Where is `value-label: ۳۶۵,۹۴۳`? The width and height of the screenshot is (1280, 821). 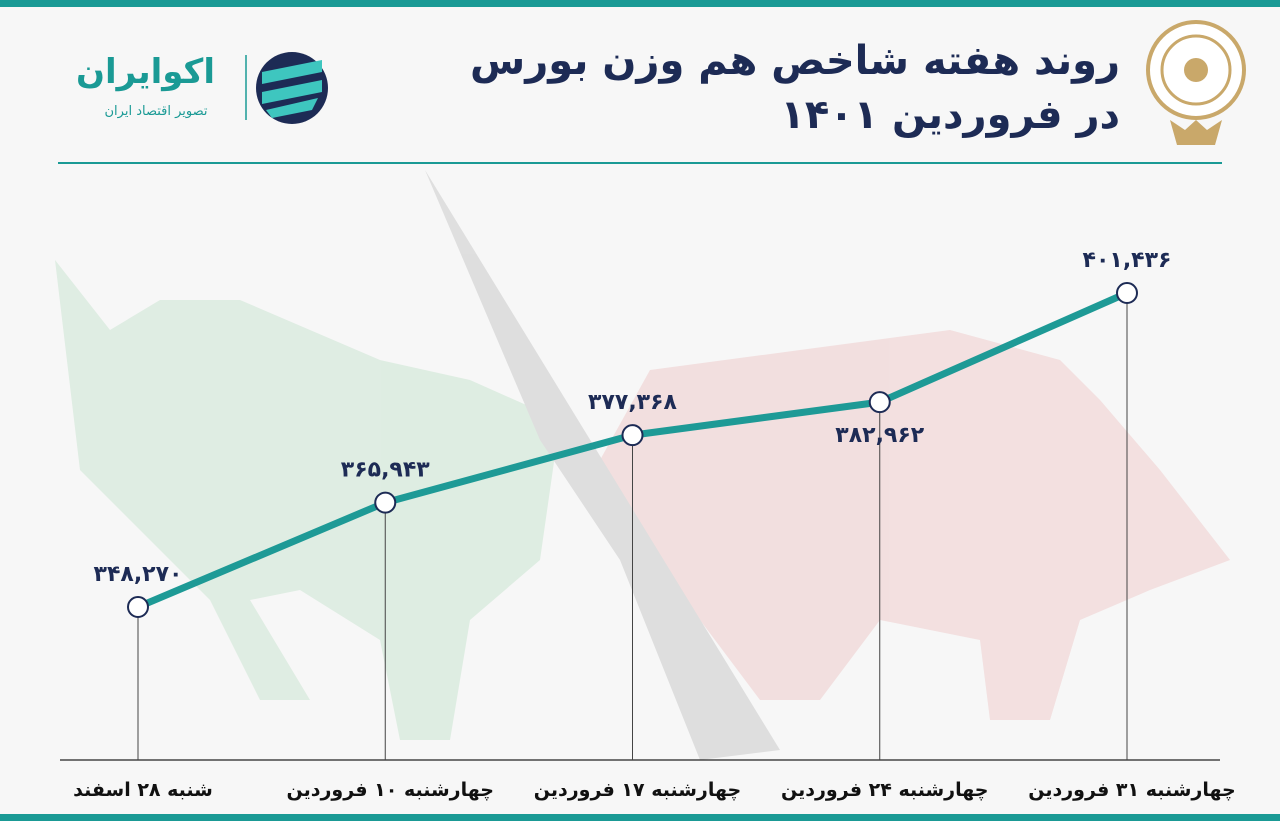 value-label: ۳۶۵,۹۴۳ is located at coordinates (385, 470).